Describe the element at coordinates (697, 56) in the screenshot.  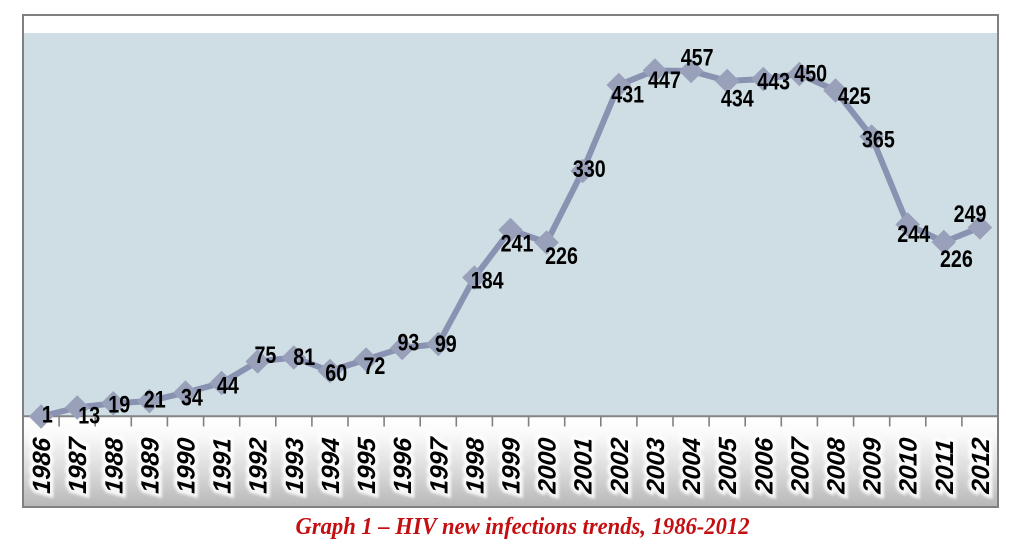
I see `svg-text: 457` at that location.